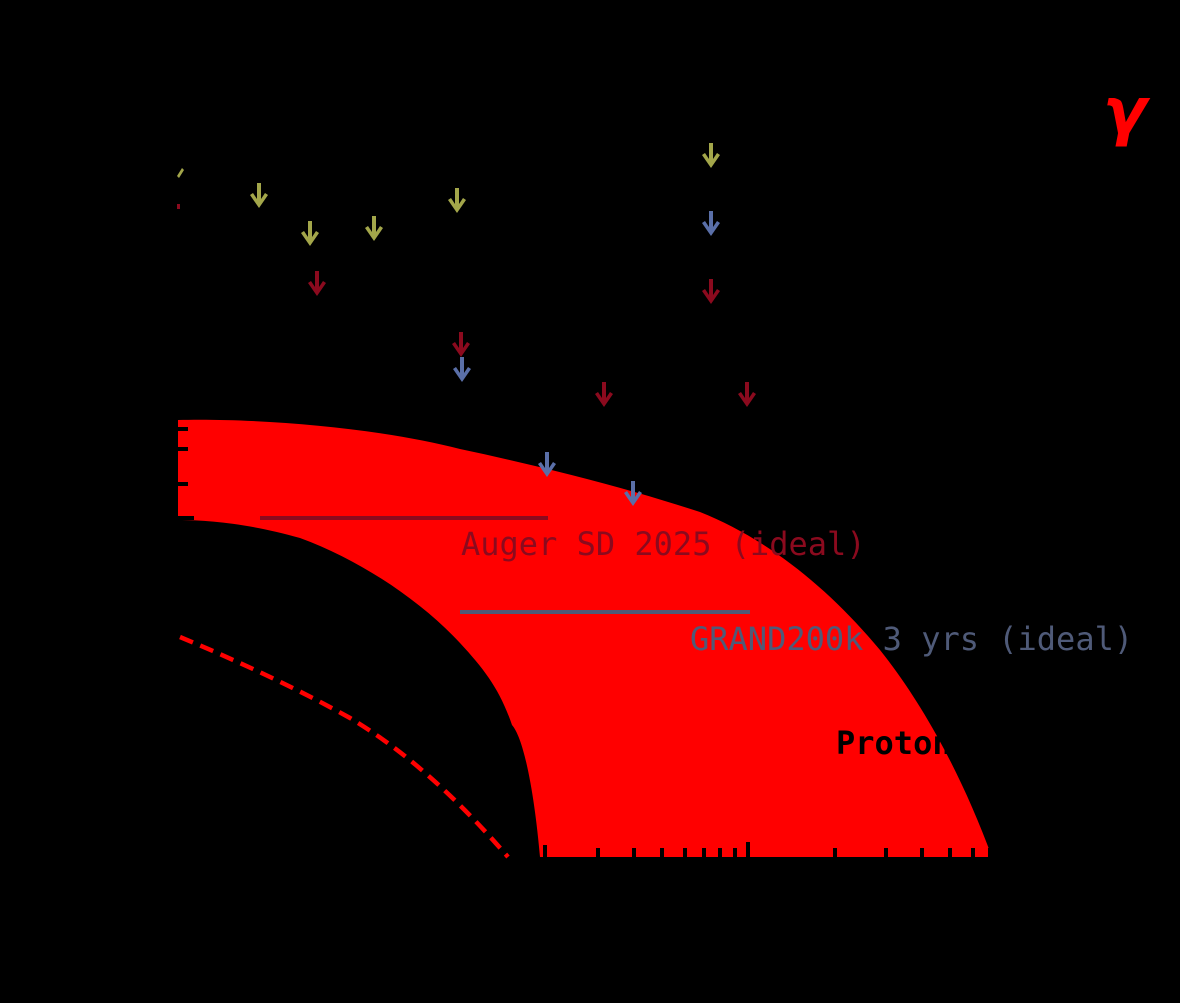  I want to click on x-axis-ticks, so click(767, 849).